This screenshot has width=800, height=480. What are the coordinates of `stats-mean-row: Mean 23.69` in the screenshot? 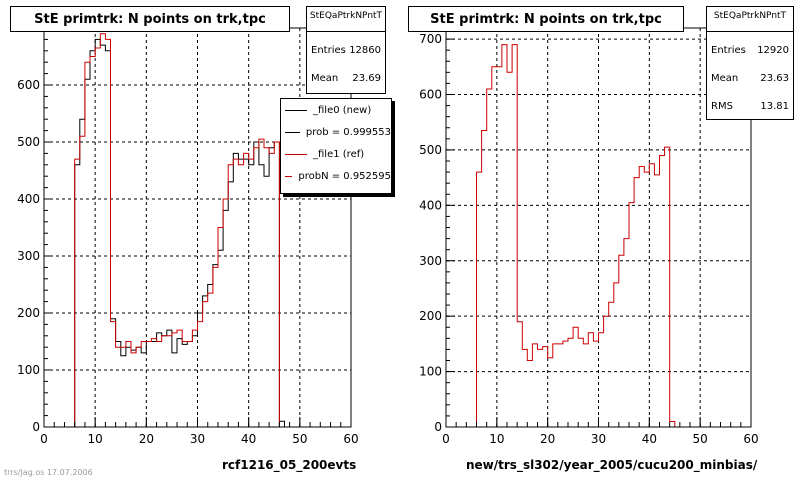 It's located at (346, 78).